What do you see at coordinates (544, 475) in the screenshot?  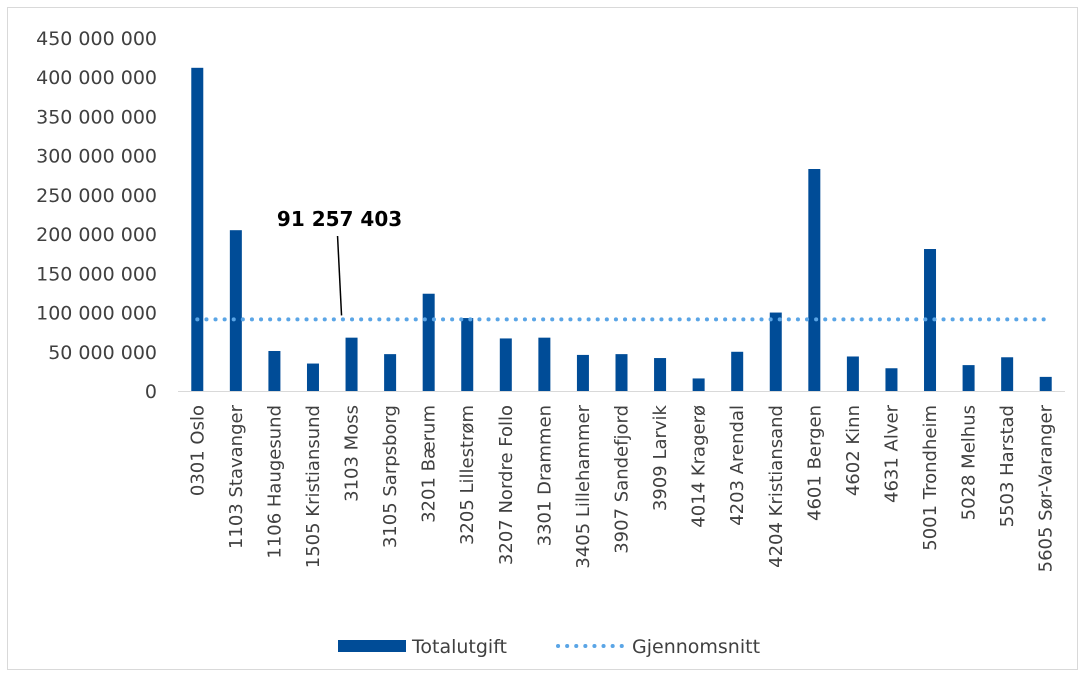 I see `x-tick-label: 3301 Drammen` at bounding box center [544, 475].